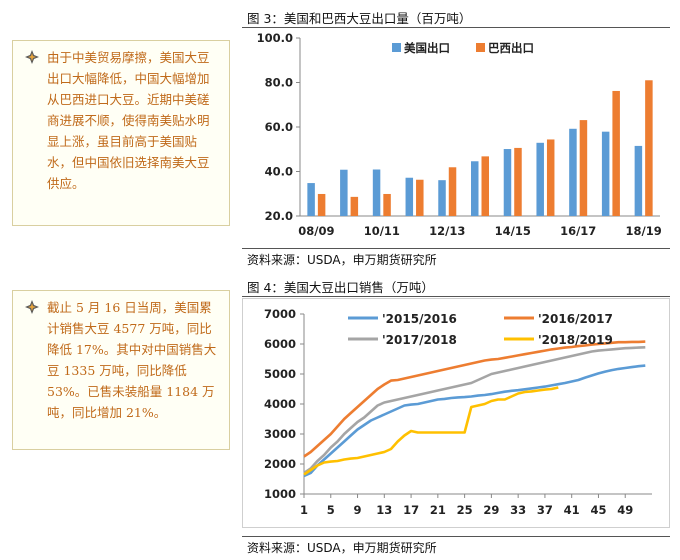 This screenshot has width=680, height=560. What do you see at coordinates (545, 510) in the screenshot?
I see `x-tick-label: 37` at bounding box center [545, 510].